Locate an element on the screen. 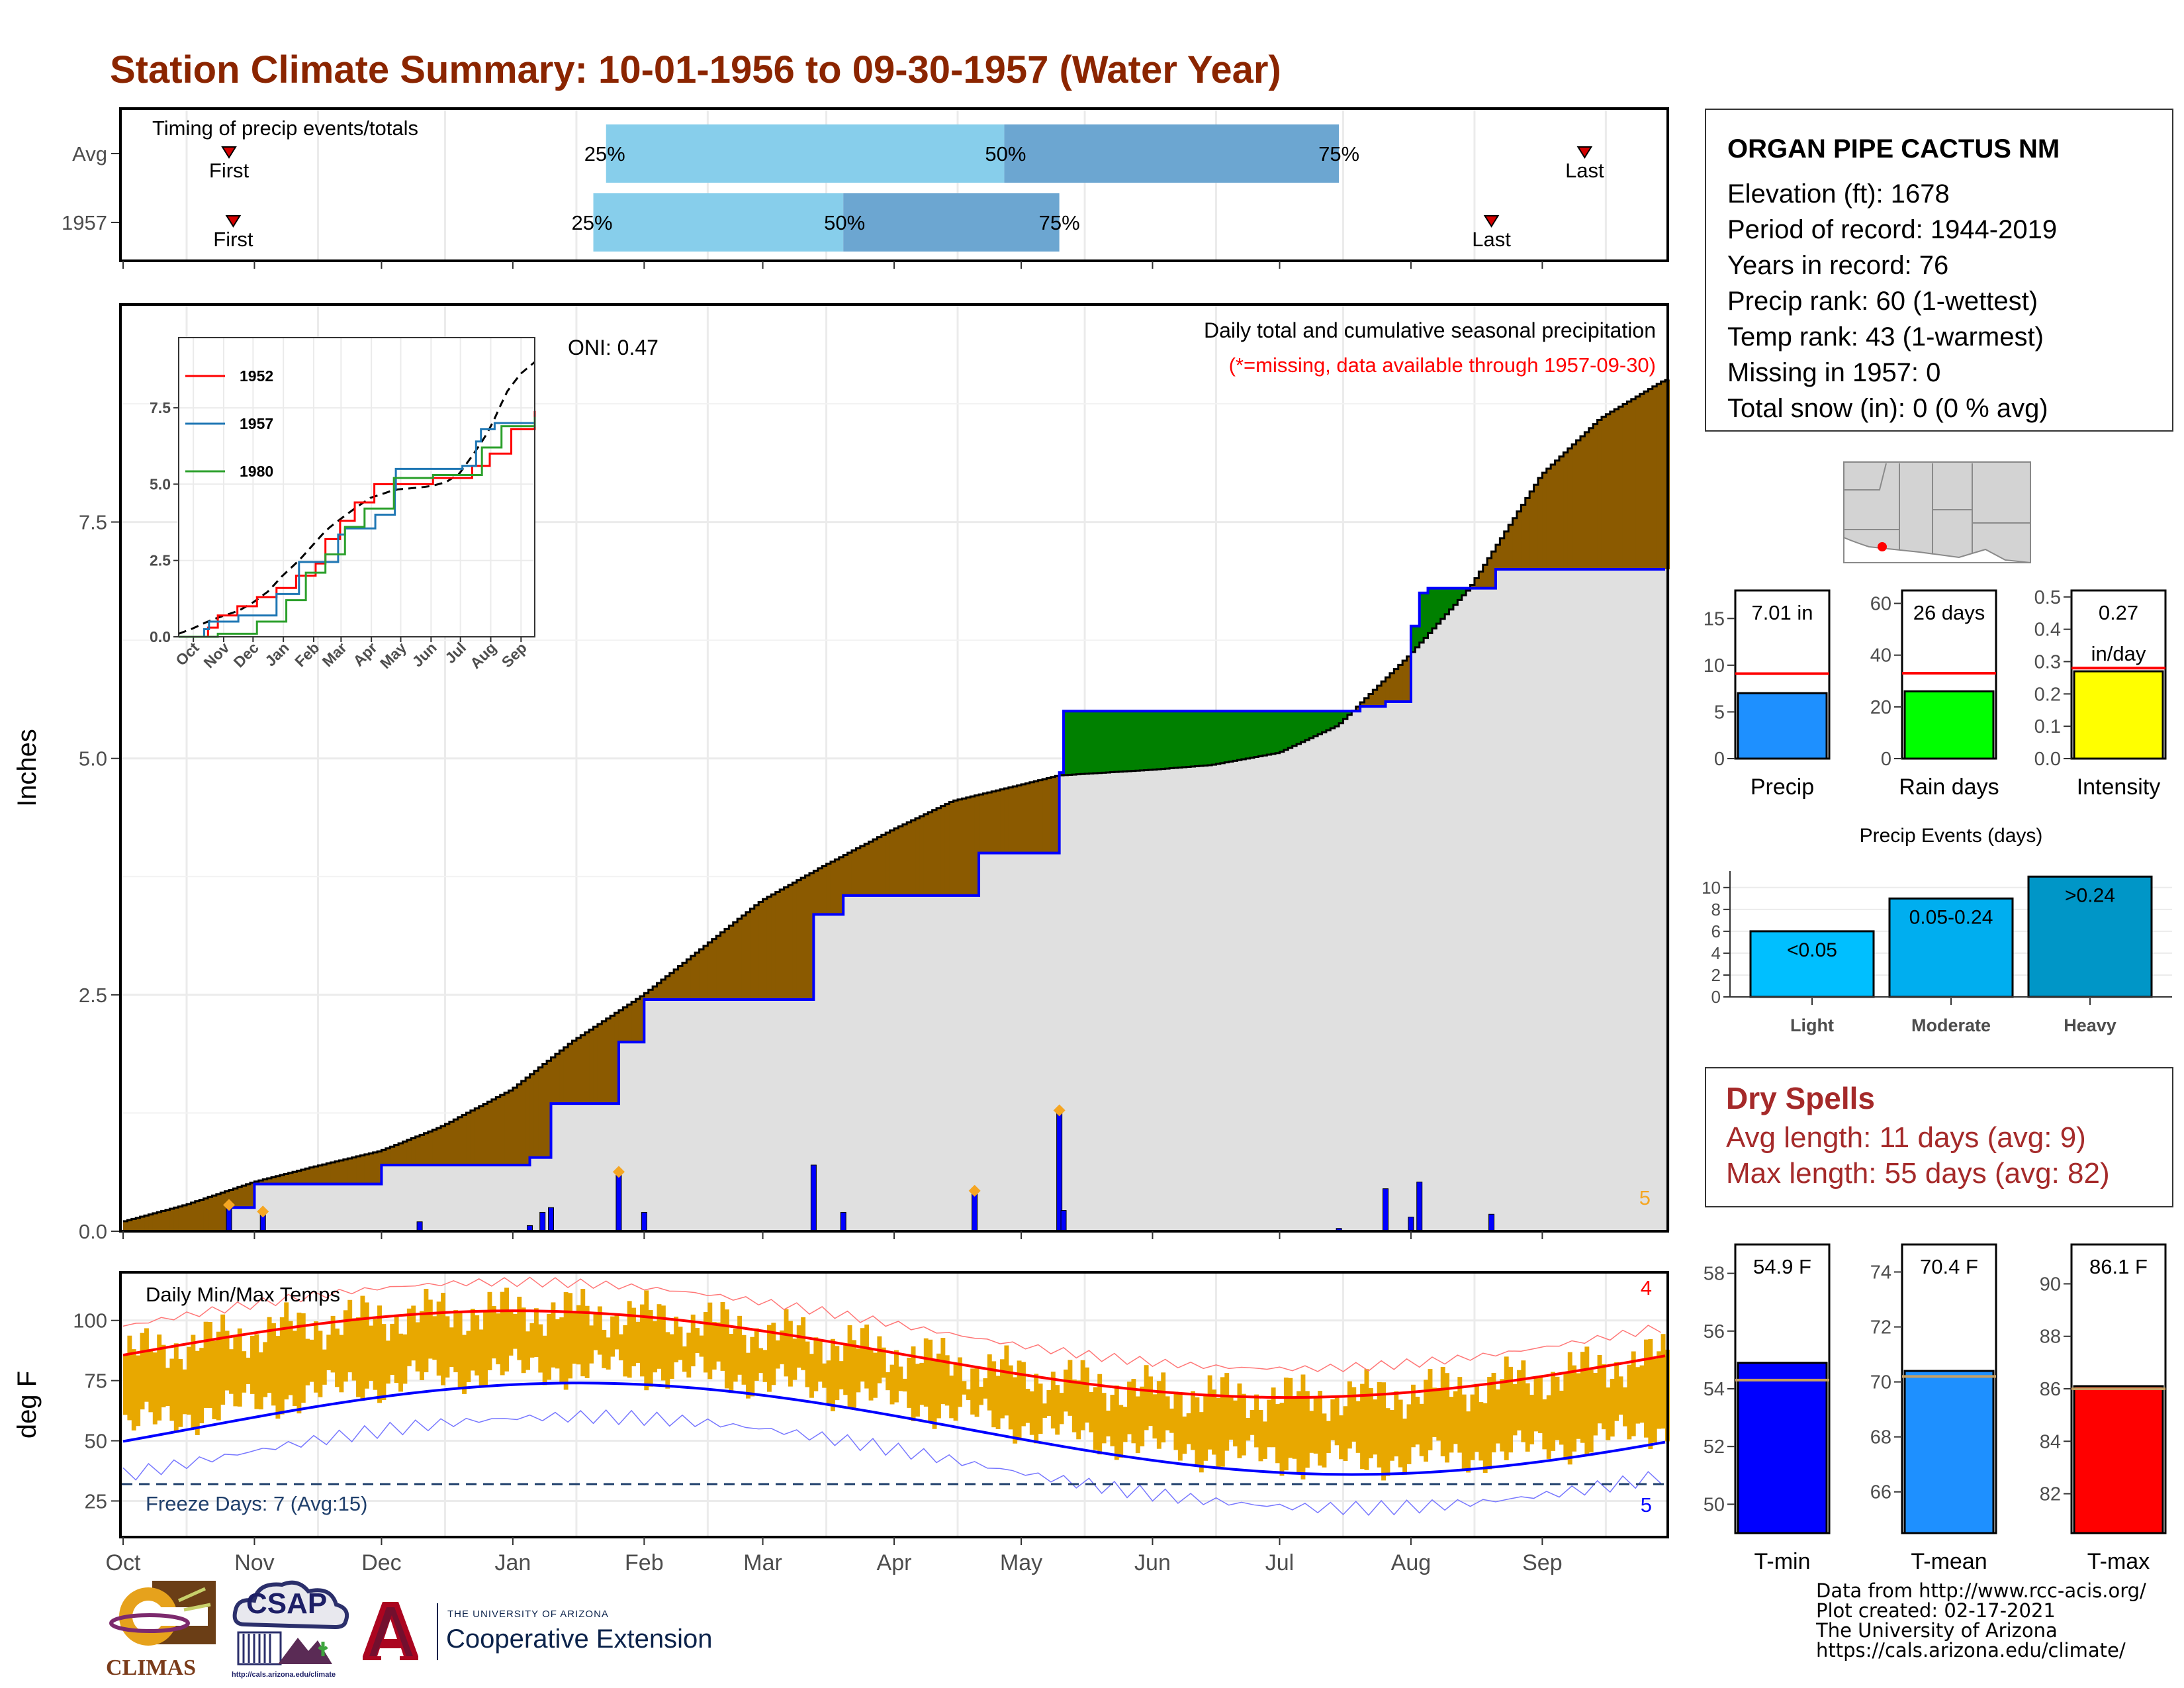  mini-value-bar is located at coordinates (1783, 1448).